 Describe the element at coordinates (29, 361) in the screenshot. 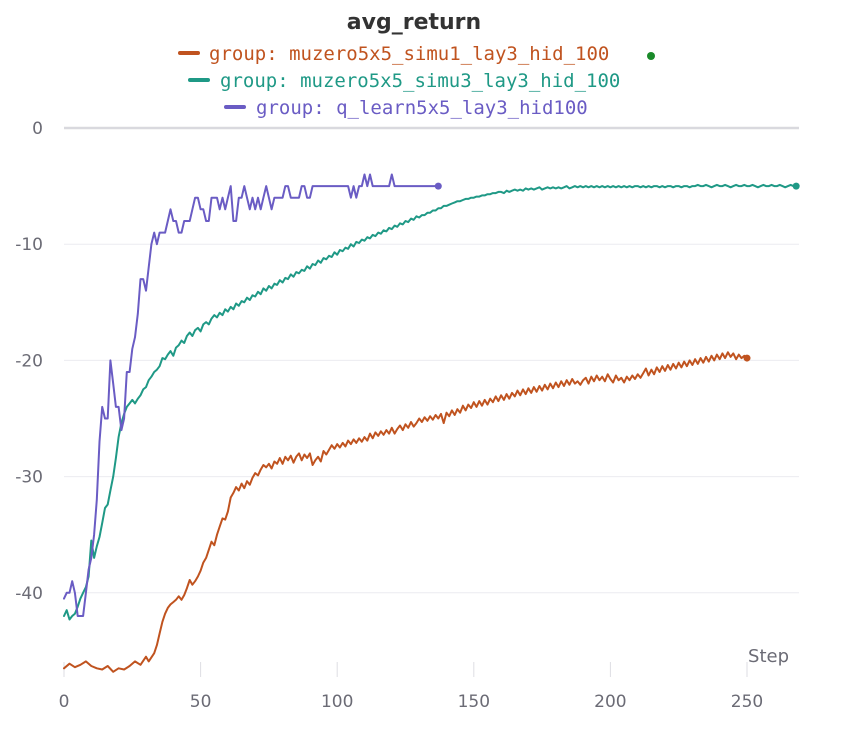

I see `y-tick-label: -20` at that location.